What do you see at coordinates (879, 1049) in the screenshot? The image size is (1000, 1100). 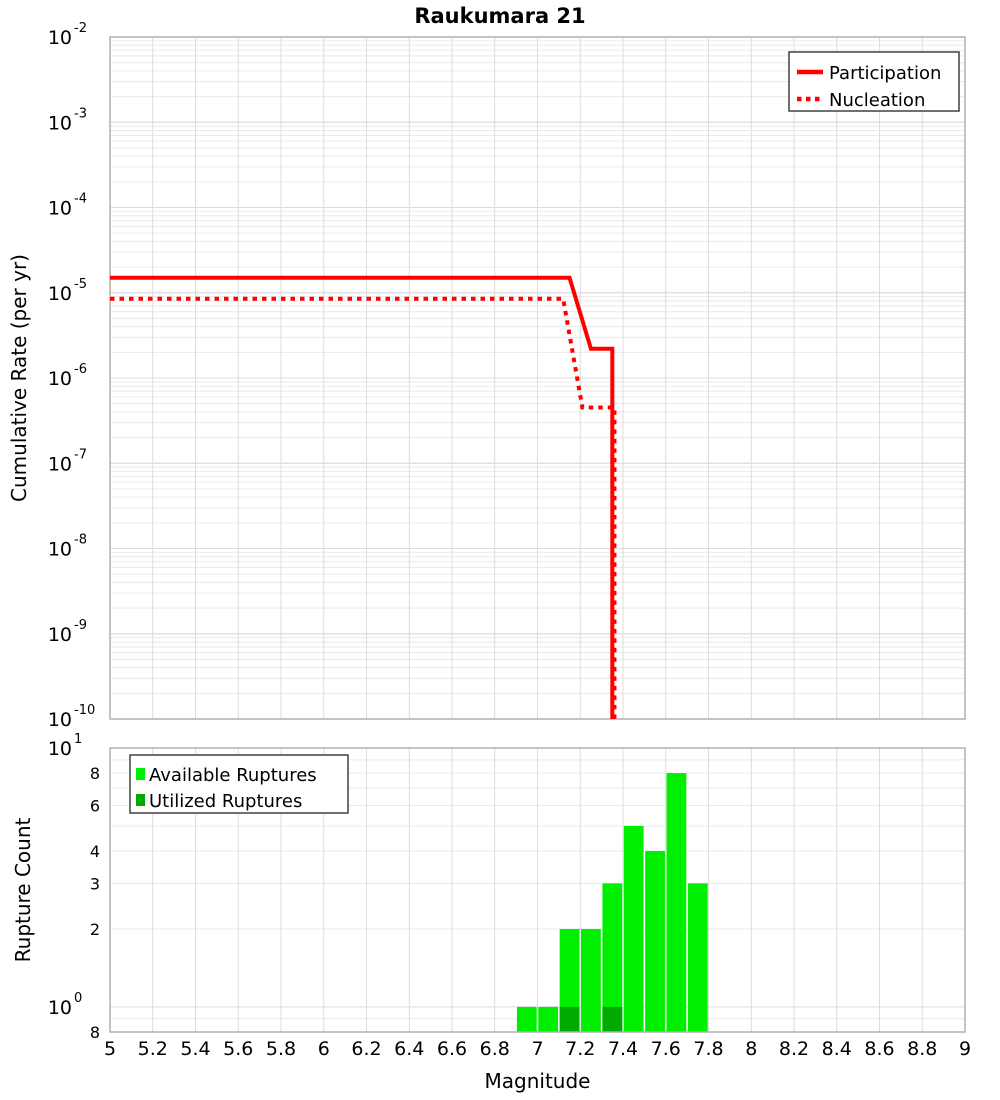 I see `x-tick-label: 8.6` at bounding box center [879, 1049].